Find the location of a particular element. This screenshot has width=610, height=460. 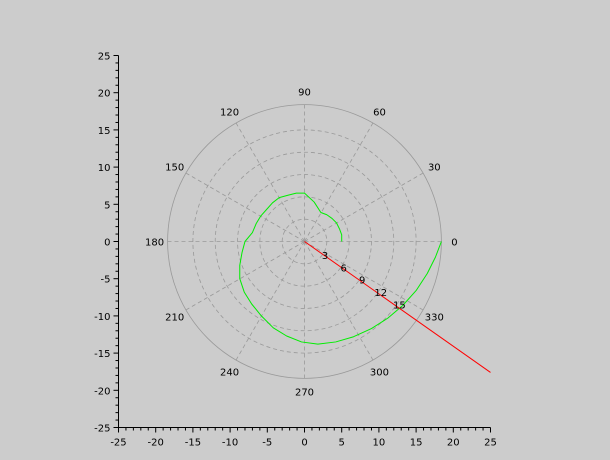

polar-angle-label: 90 is located at coordinates (304, 93).